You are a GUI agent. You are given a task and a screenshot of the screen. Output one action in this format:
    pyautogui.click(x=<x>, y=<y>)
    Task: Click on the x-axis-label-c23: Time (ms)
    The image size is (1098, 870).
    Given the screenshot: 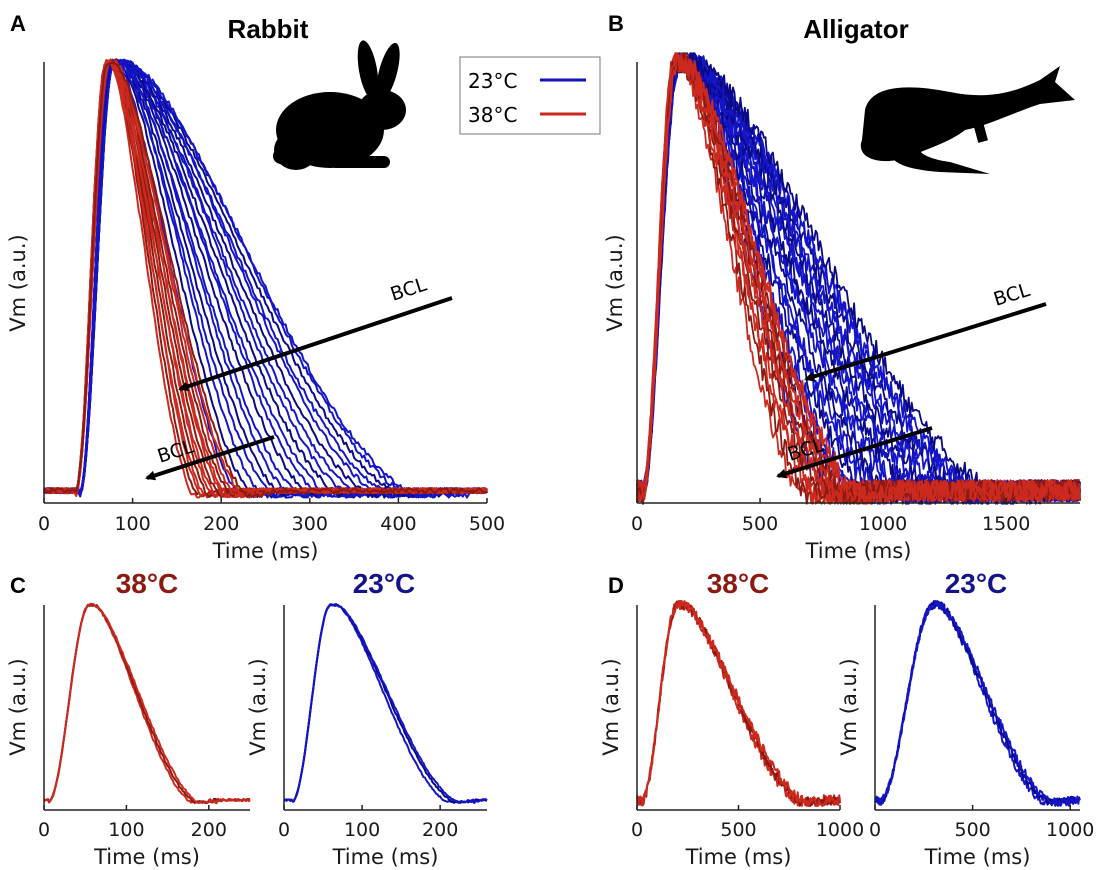 What is the action you would take?
    pyautogui.click(x=385, y=857)
    